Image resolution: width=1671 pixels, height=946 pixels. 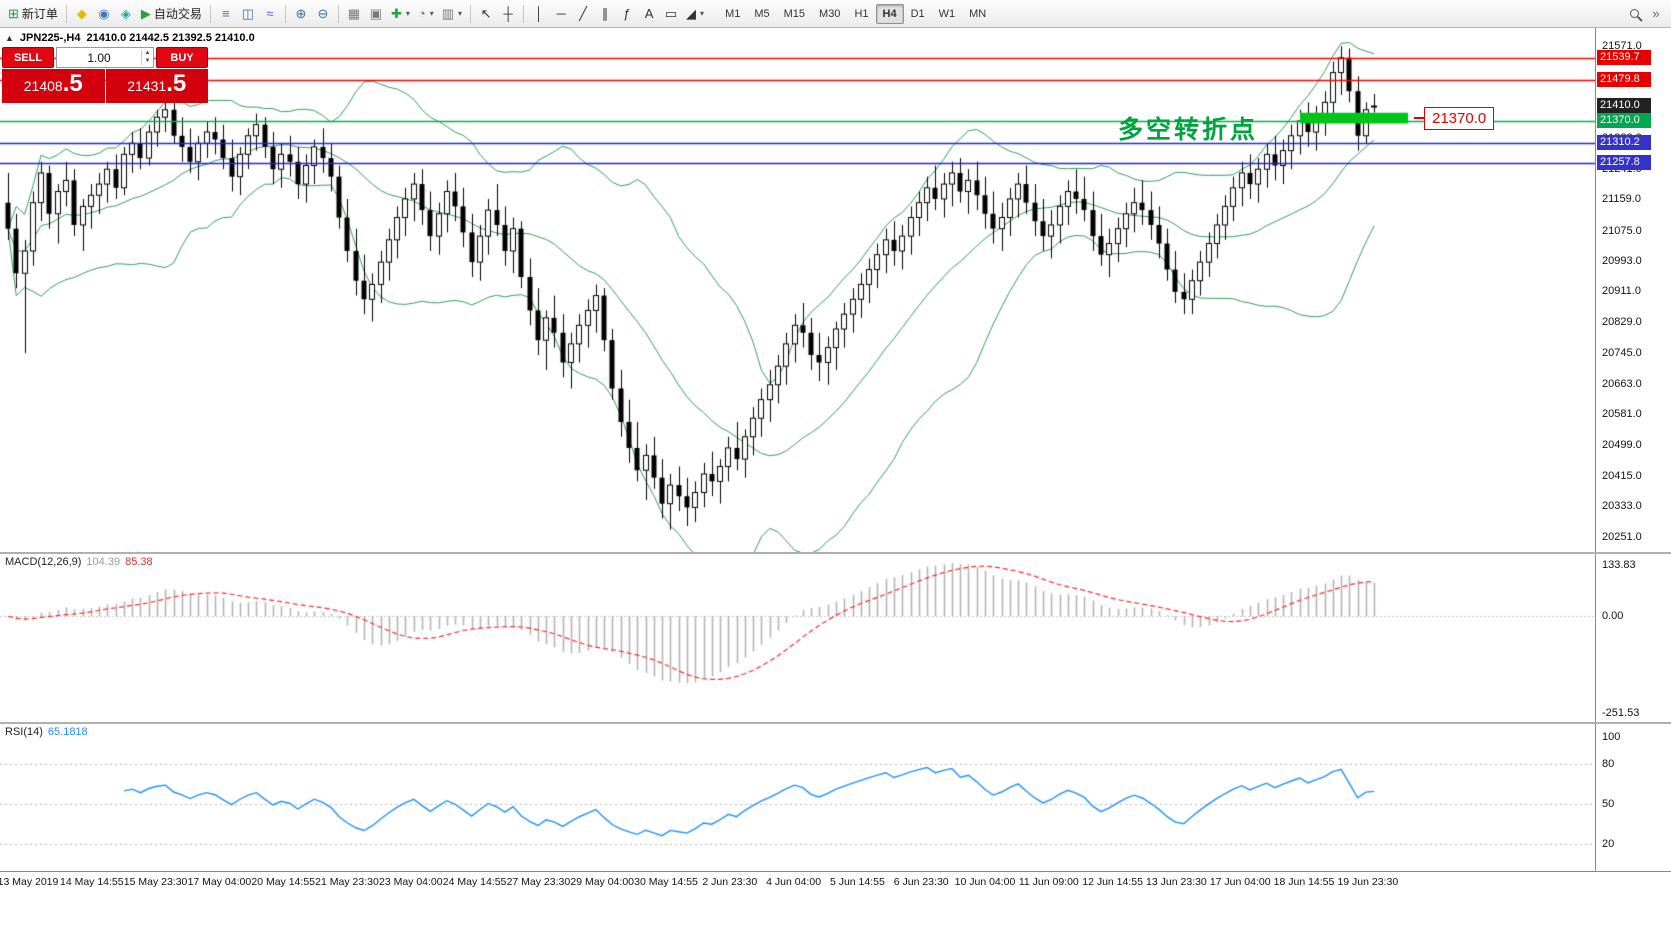 What do you see at coordinates (829, 14) in the screenshot?
I see `timeframe-m30-button: M30` at bounding box center [829, 14].